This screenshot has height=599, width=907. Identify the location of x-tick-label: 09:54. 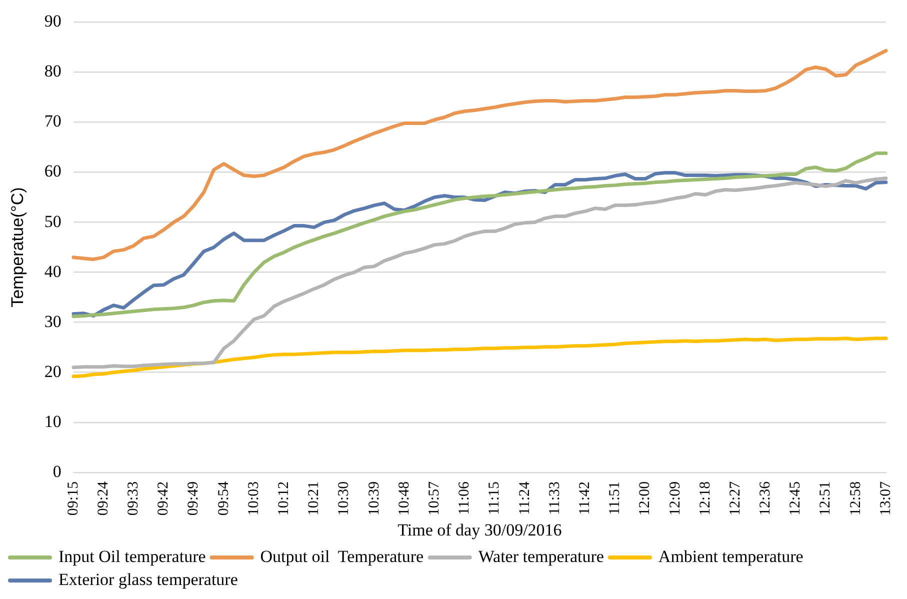
(224, 498).